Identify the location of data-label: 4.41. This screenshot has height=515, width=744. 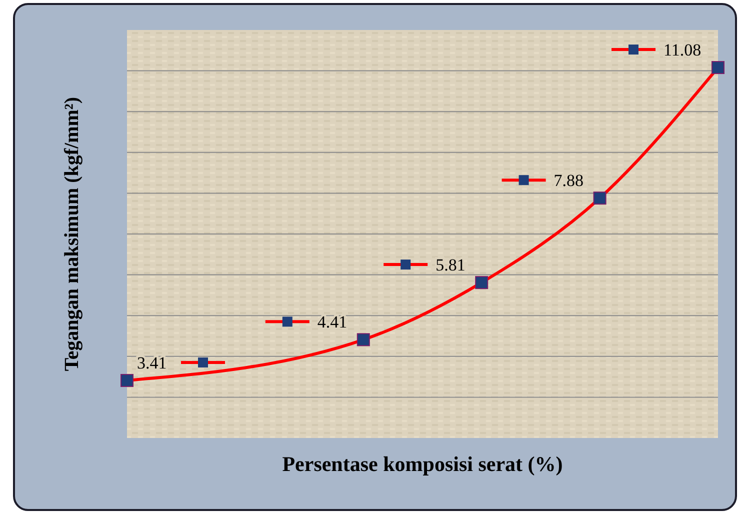
(332, 322).